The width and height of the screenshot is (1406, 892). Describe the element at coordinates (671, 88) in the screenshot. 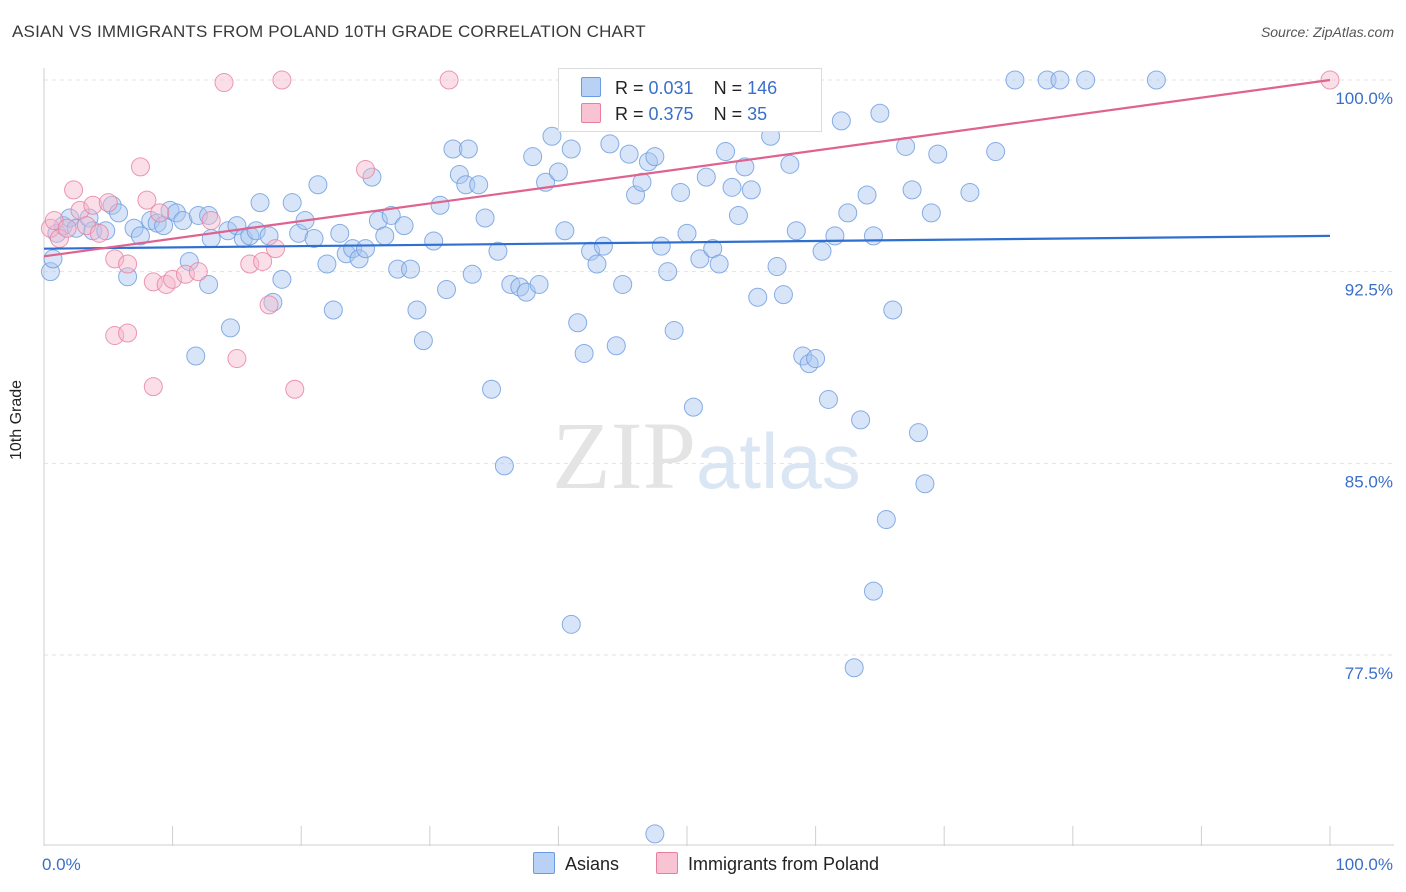

I see `legend-r-value-asians: 0.031` at that location.